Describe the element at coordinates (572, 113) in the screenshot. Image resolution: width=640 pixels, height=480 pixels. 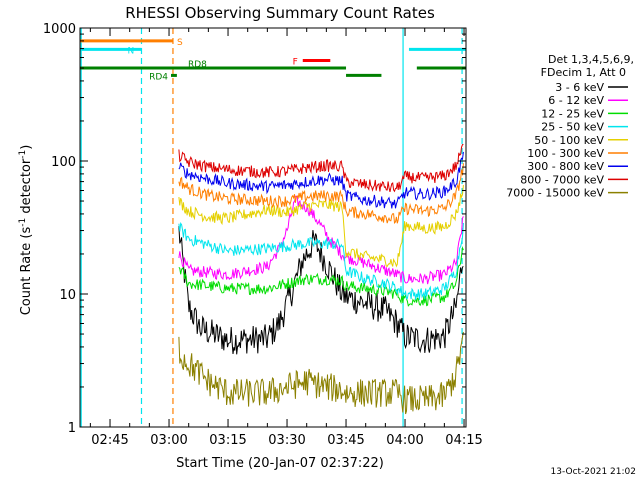
I see `legend-label-2: 12 - 25 keV` at that location.